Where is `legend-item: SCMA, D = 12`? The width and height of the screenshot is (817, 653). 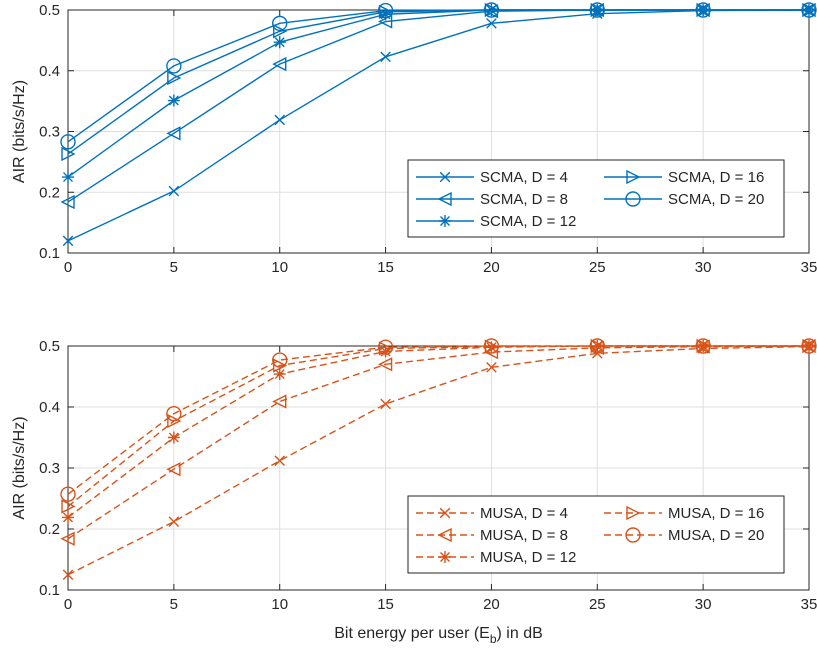 legend-item: SCMA, D = 12 is located at coordinates (496, 221).